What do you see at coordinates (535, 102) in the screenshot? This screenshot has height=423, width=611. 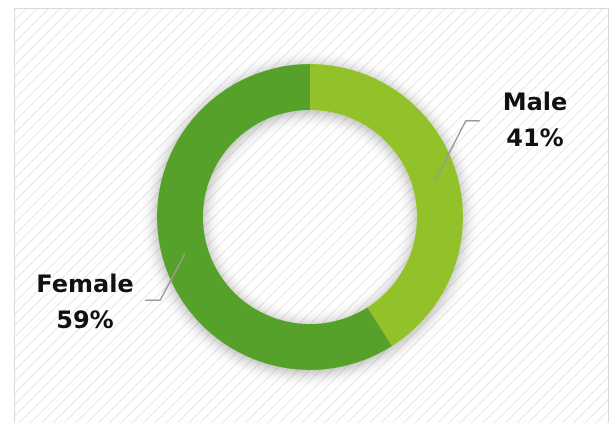 I see `category-label: Male` at bounding box center [535, 102].